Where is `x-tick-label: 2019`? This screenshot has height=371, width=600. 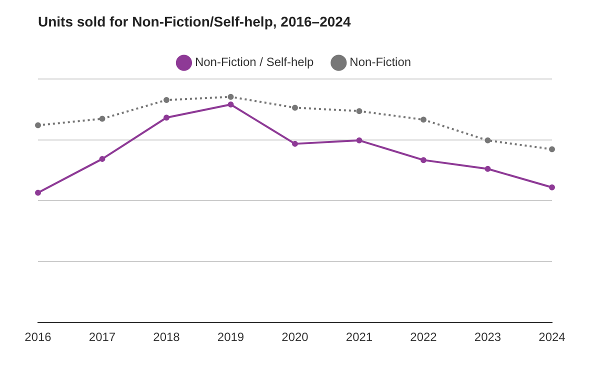
x-tick-label: 2019 is located at coordinates (230, 337).